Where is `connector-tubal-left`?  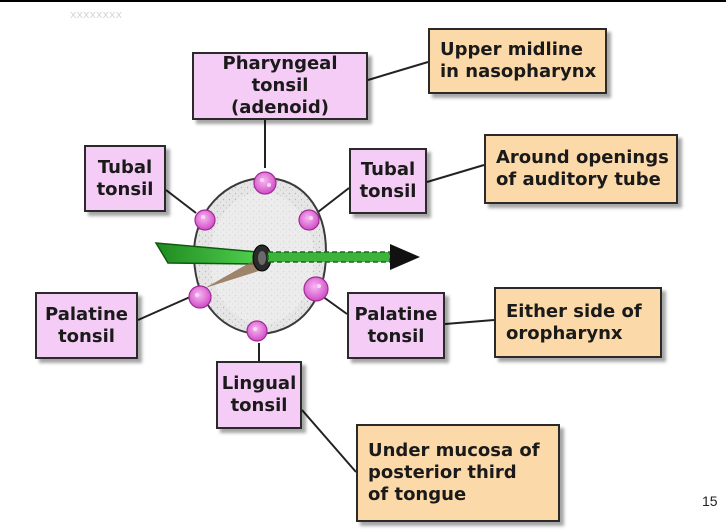 connector-tubal-left is located at coordinates (181, 201).